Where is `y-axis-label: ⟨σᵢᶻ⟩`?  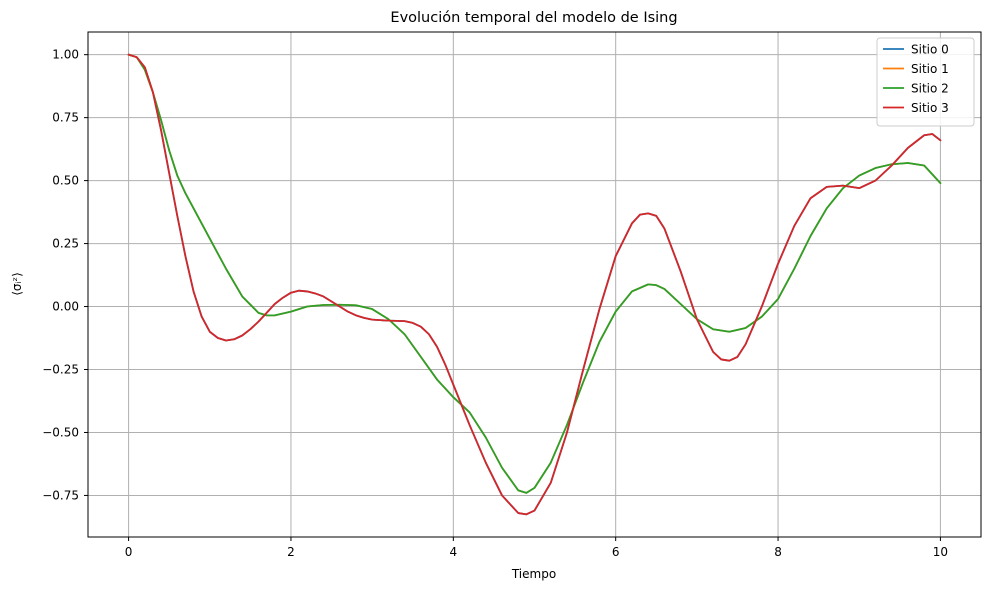 y-axis-label: ⟨σᵢᶻ⟩ is located at coordinates (17, 284).